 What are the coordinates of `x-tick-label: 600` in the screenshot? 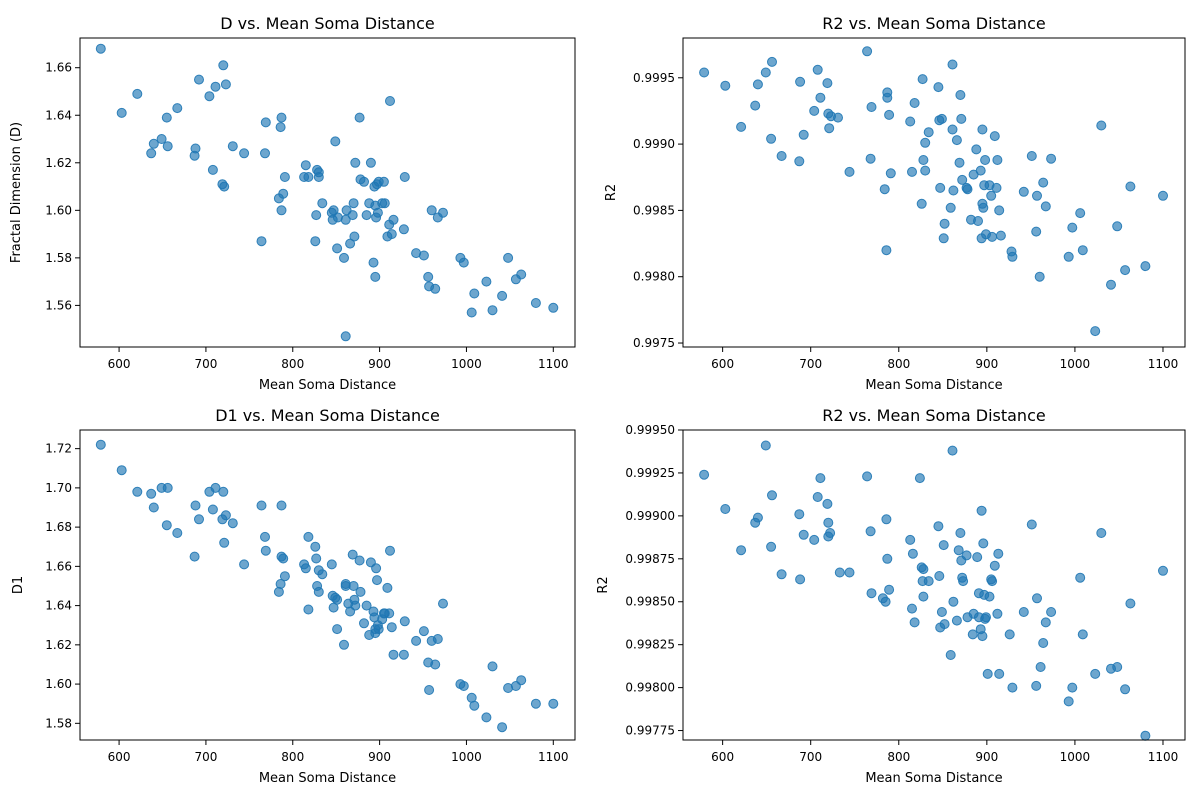 It's located at (119, 757).